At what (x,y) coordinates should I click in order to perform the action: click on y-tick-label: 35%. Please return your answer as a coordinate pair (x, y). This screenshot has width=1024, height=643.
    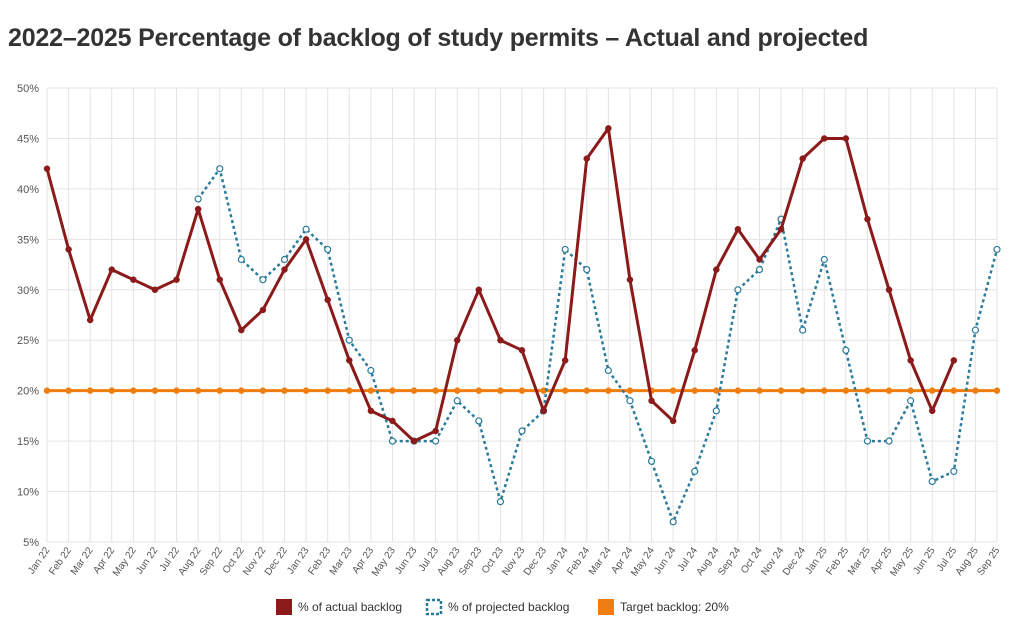
    Looking at the image, I should click on (28, 240).